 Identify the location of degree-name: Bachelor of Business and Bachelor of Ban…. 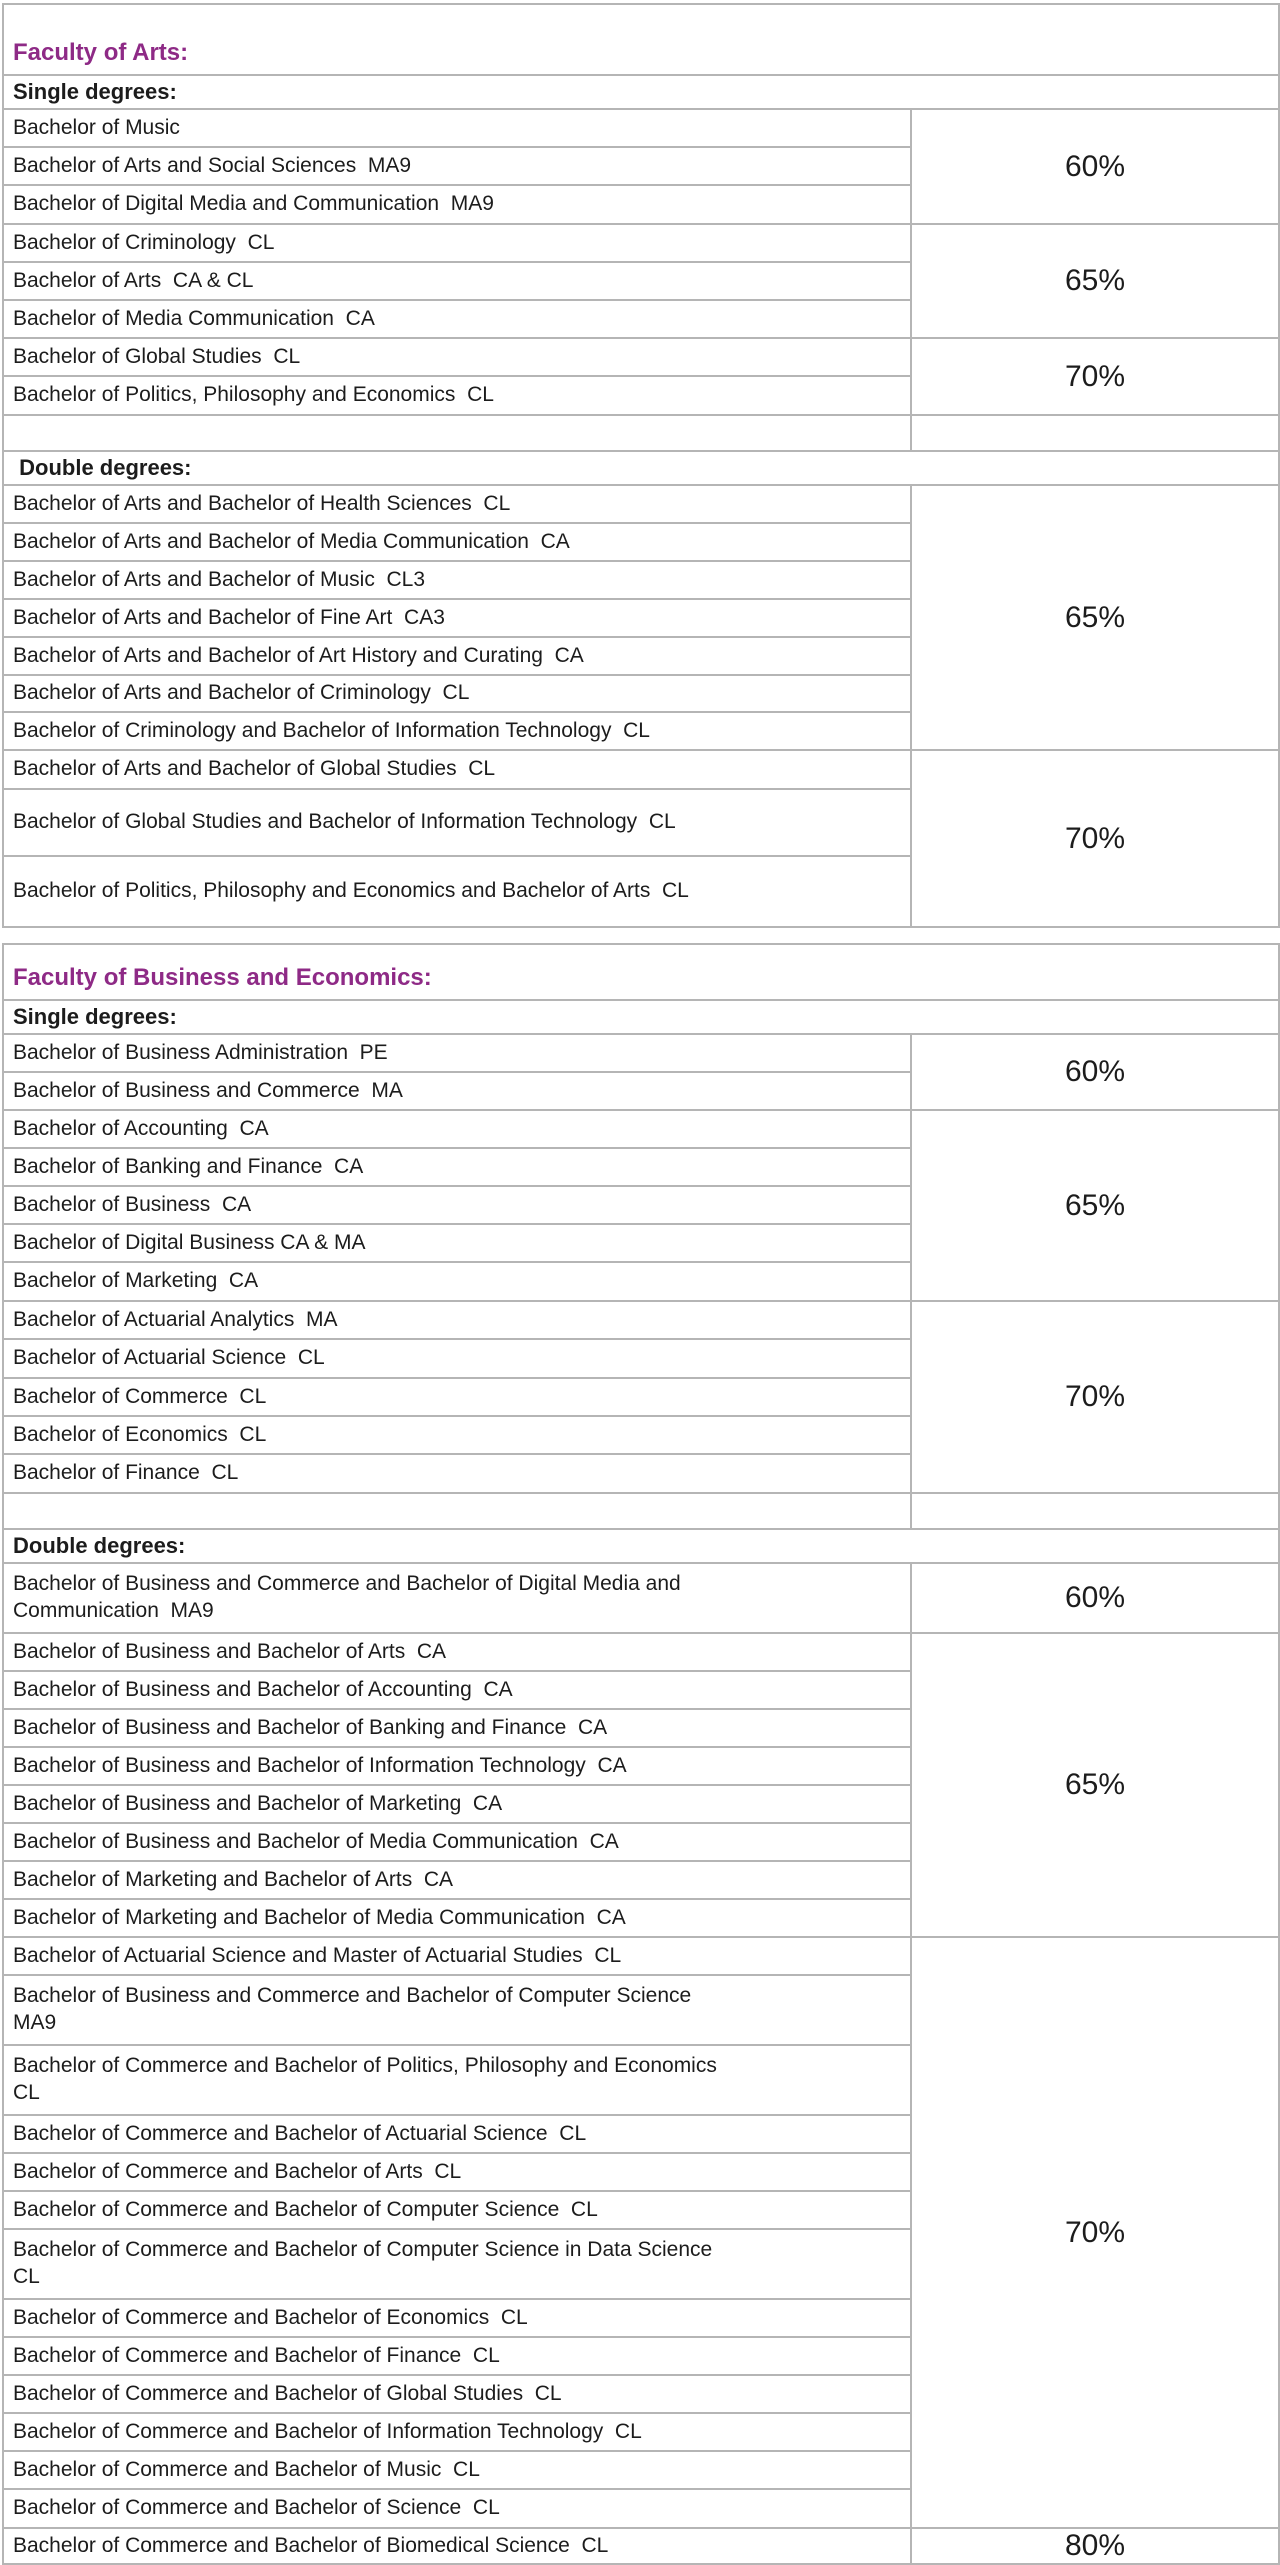
(457, 1728).